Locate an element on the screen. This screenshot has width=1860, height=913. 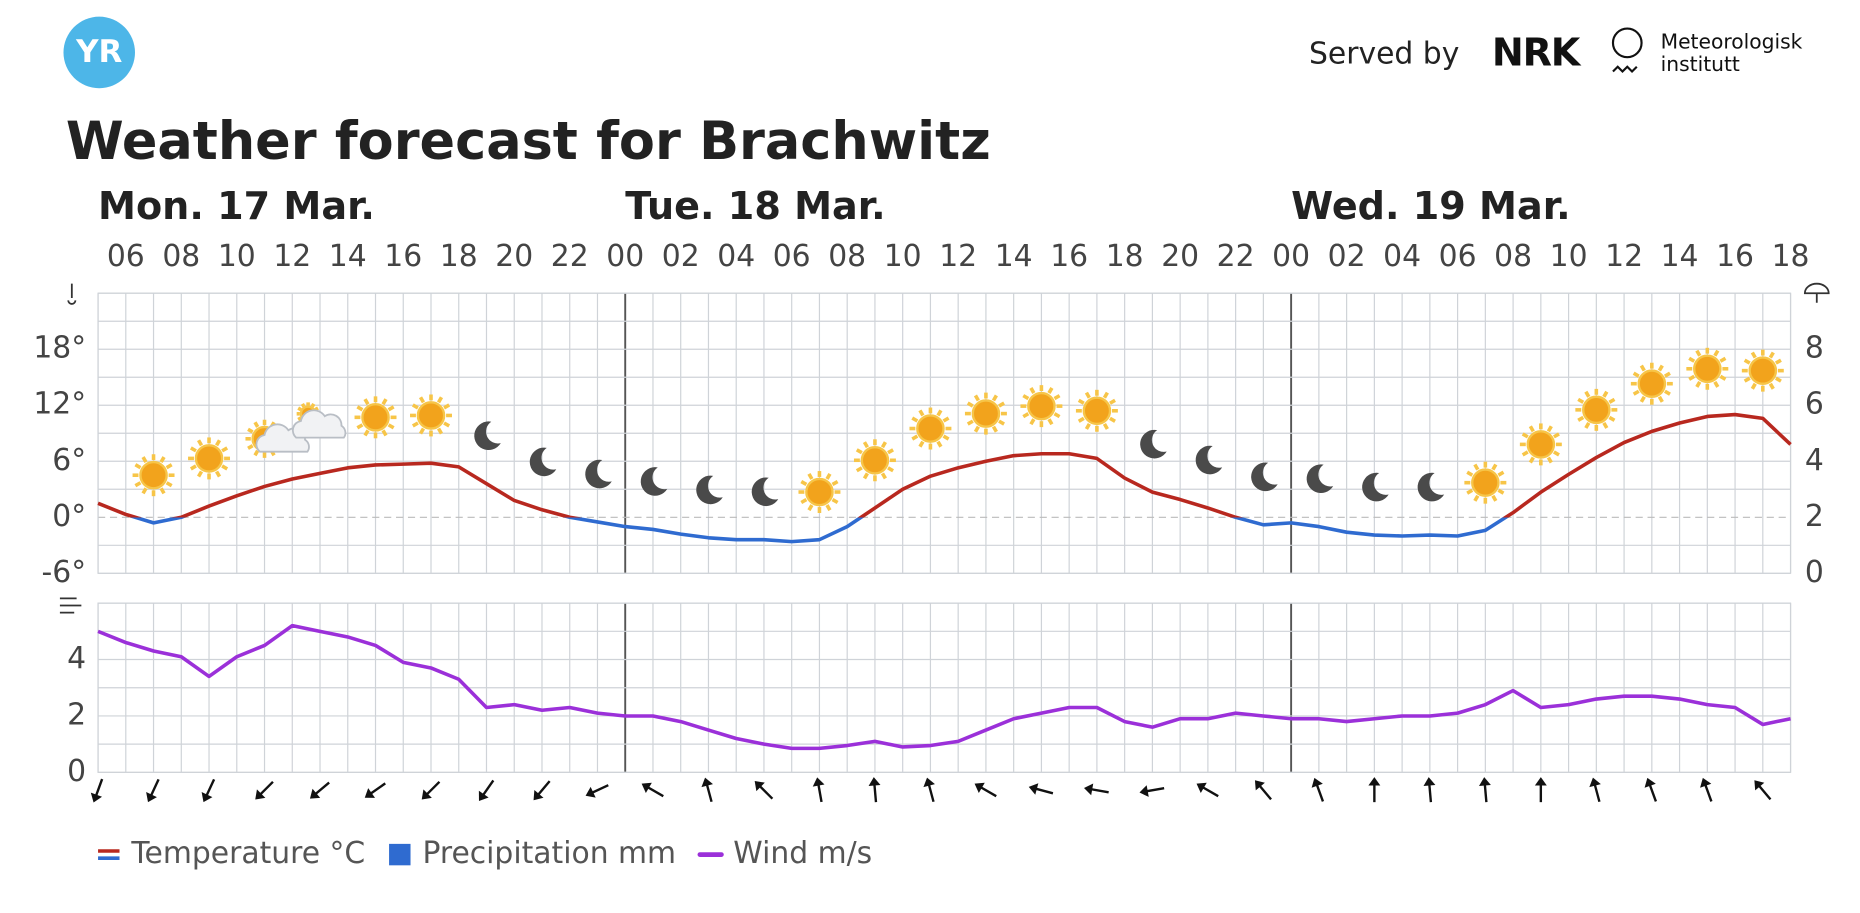
logo-circle is located at coordinates (99, 52).